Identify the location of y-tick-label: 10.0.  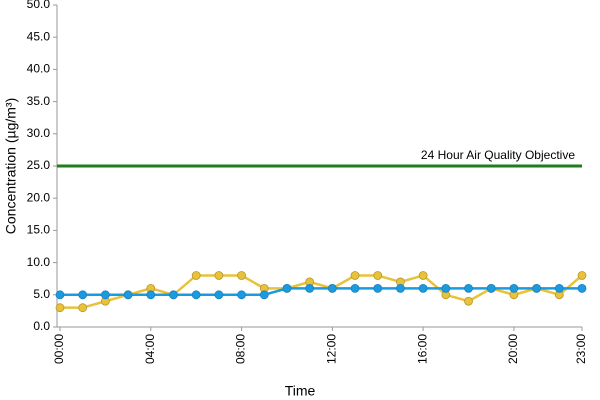
(39, 262).